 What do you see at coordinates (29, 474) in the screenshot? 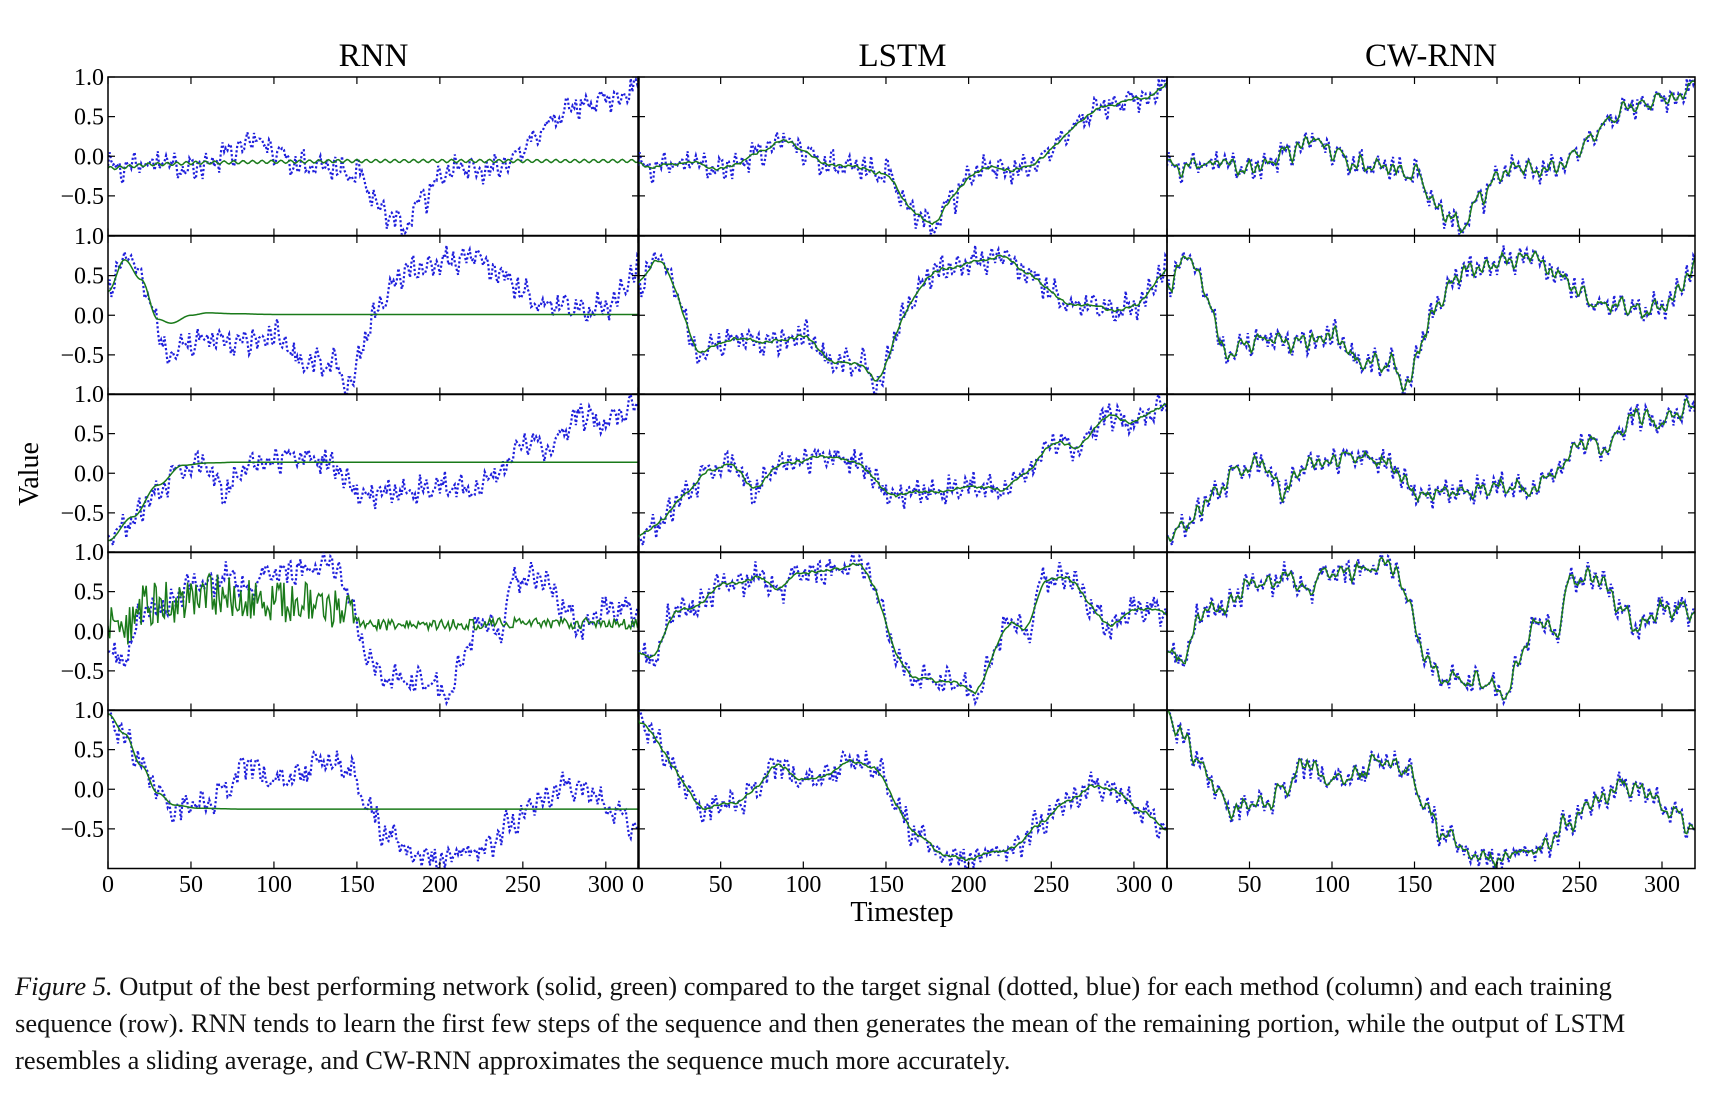
I see `y-axis-label: Value` at bounding box center [29, 474].